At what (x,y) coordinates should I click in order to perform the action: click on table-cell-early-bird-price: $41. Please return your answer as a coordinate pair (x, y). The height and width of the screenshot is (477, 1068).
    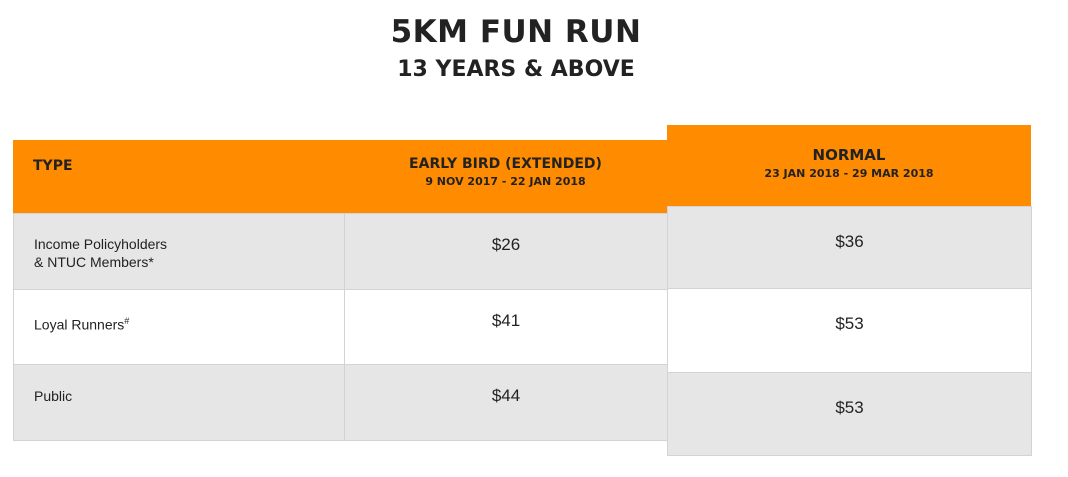
    Looking at the image, I should click on (506, 327).